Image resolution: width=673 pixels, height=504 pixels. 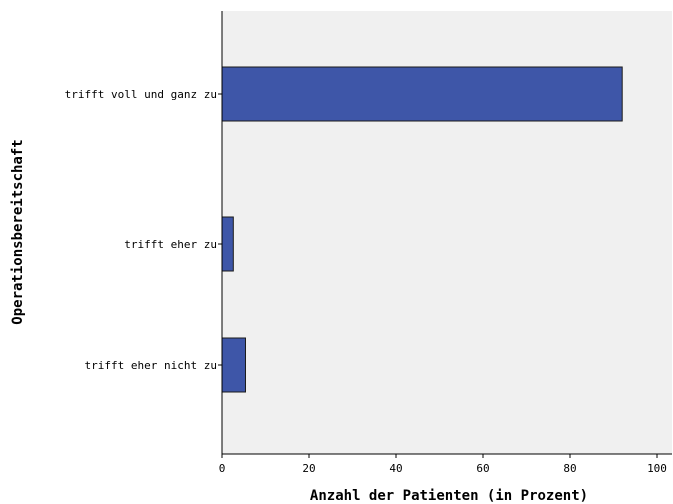 I want to click on x-tick-label: 0, so click(x=222, y=468).